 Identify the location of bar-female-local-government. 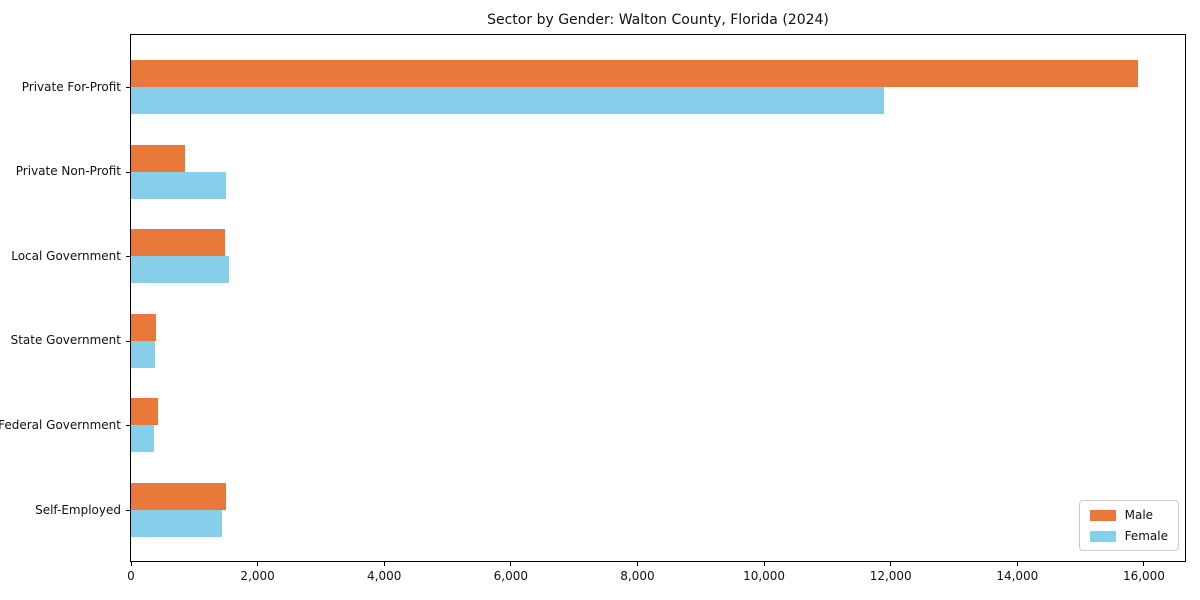
(180, 270).